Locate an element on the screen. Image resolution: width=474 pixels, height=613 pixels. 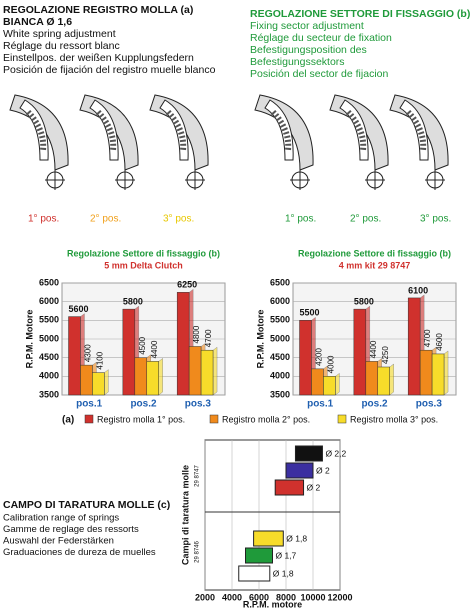
group-label: 29 8747 is located at coordinates (198, 476).